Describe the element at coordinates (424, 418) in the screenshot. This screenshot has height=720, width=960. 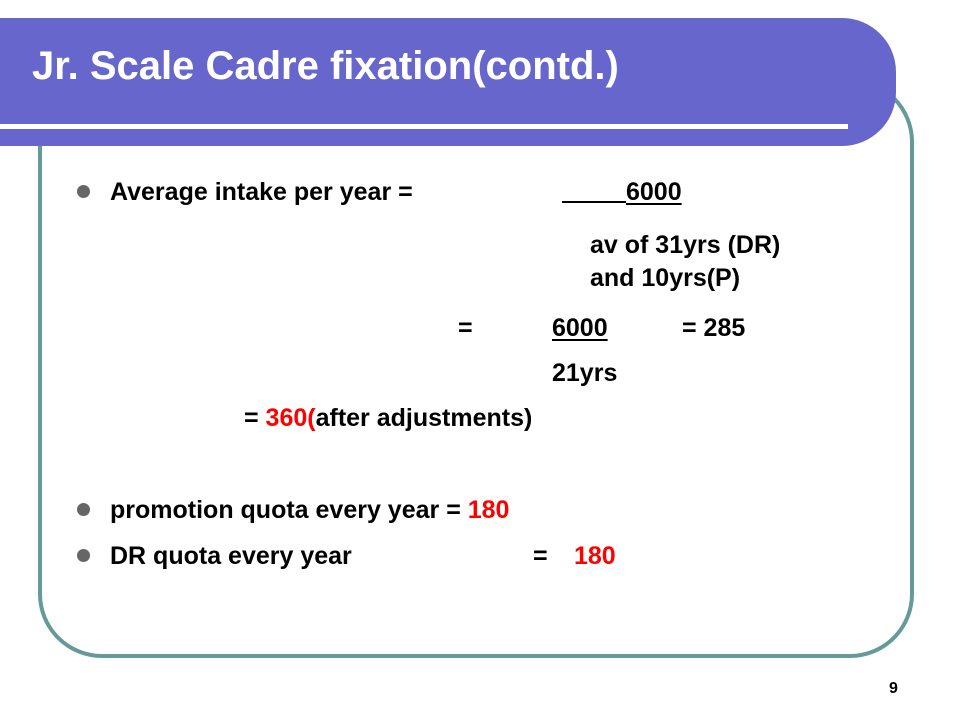
I see `adjusted-suffix: after adjustments)` at that location.